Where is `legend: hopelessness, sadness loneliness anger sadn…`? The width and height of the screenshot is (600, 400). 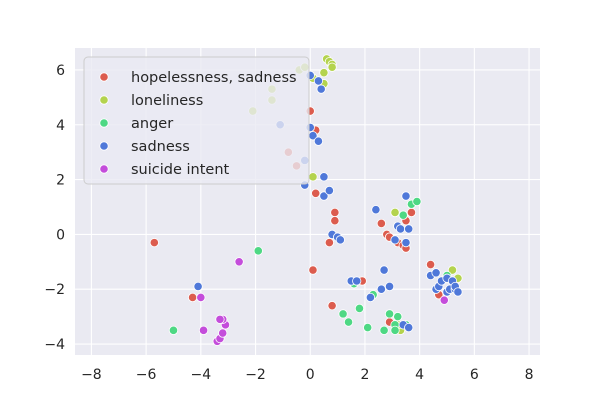 legend: hopelessness, sadness loneliness anger sadn… is located at coordinates (196, 120).